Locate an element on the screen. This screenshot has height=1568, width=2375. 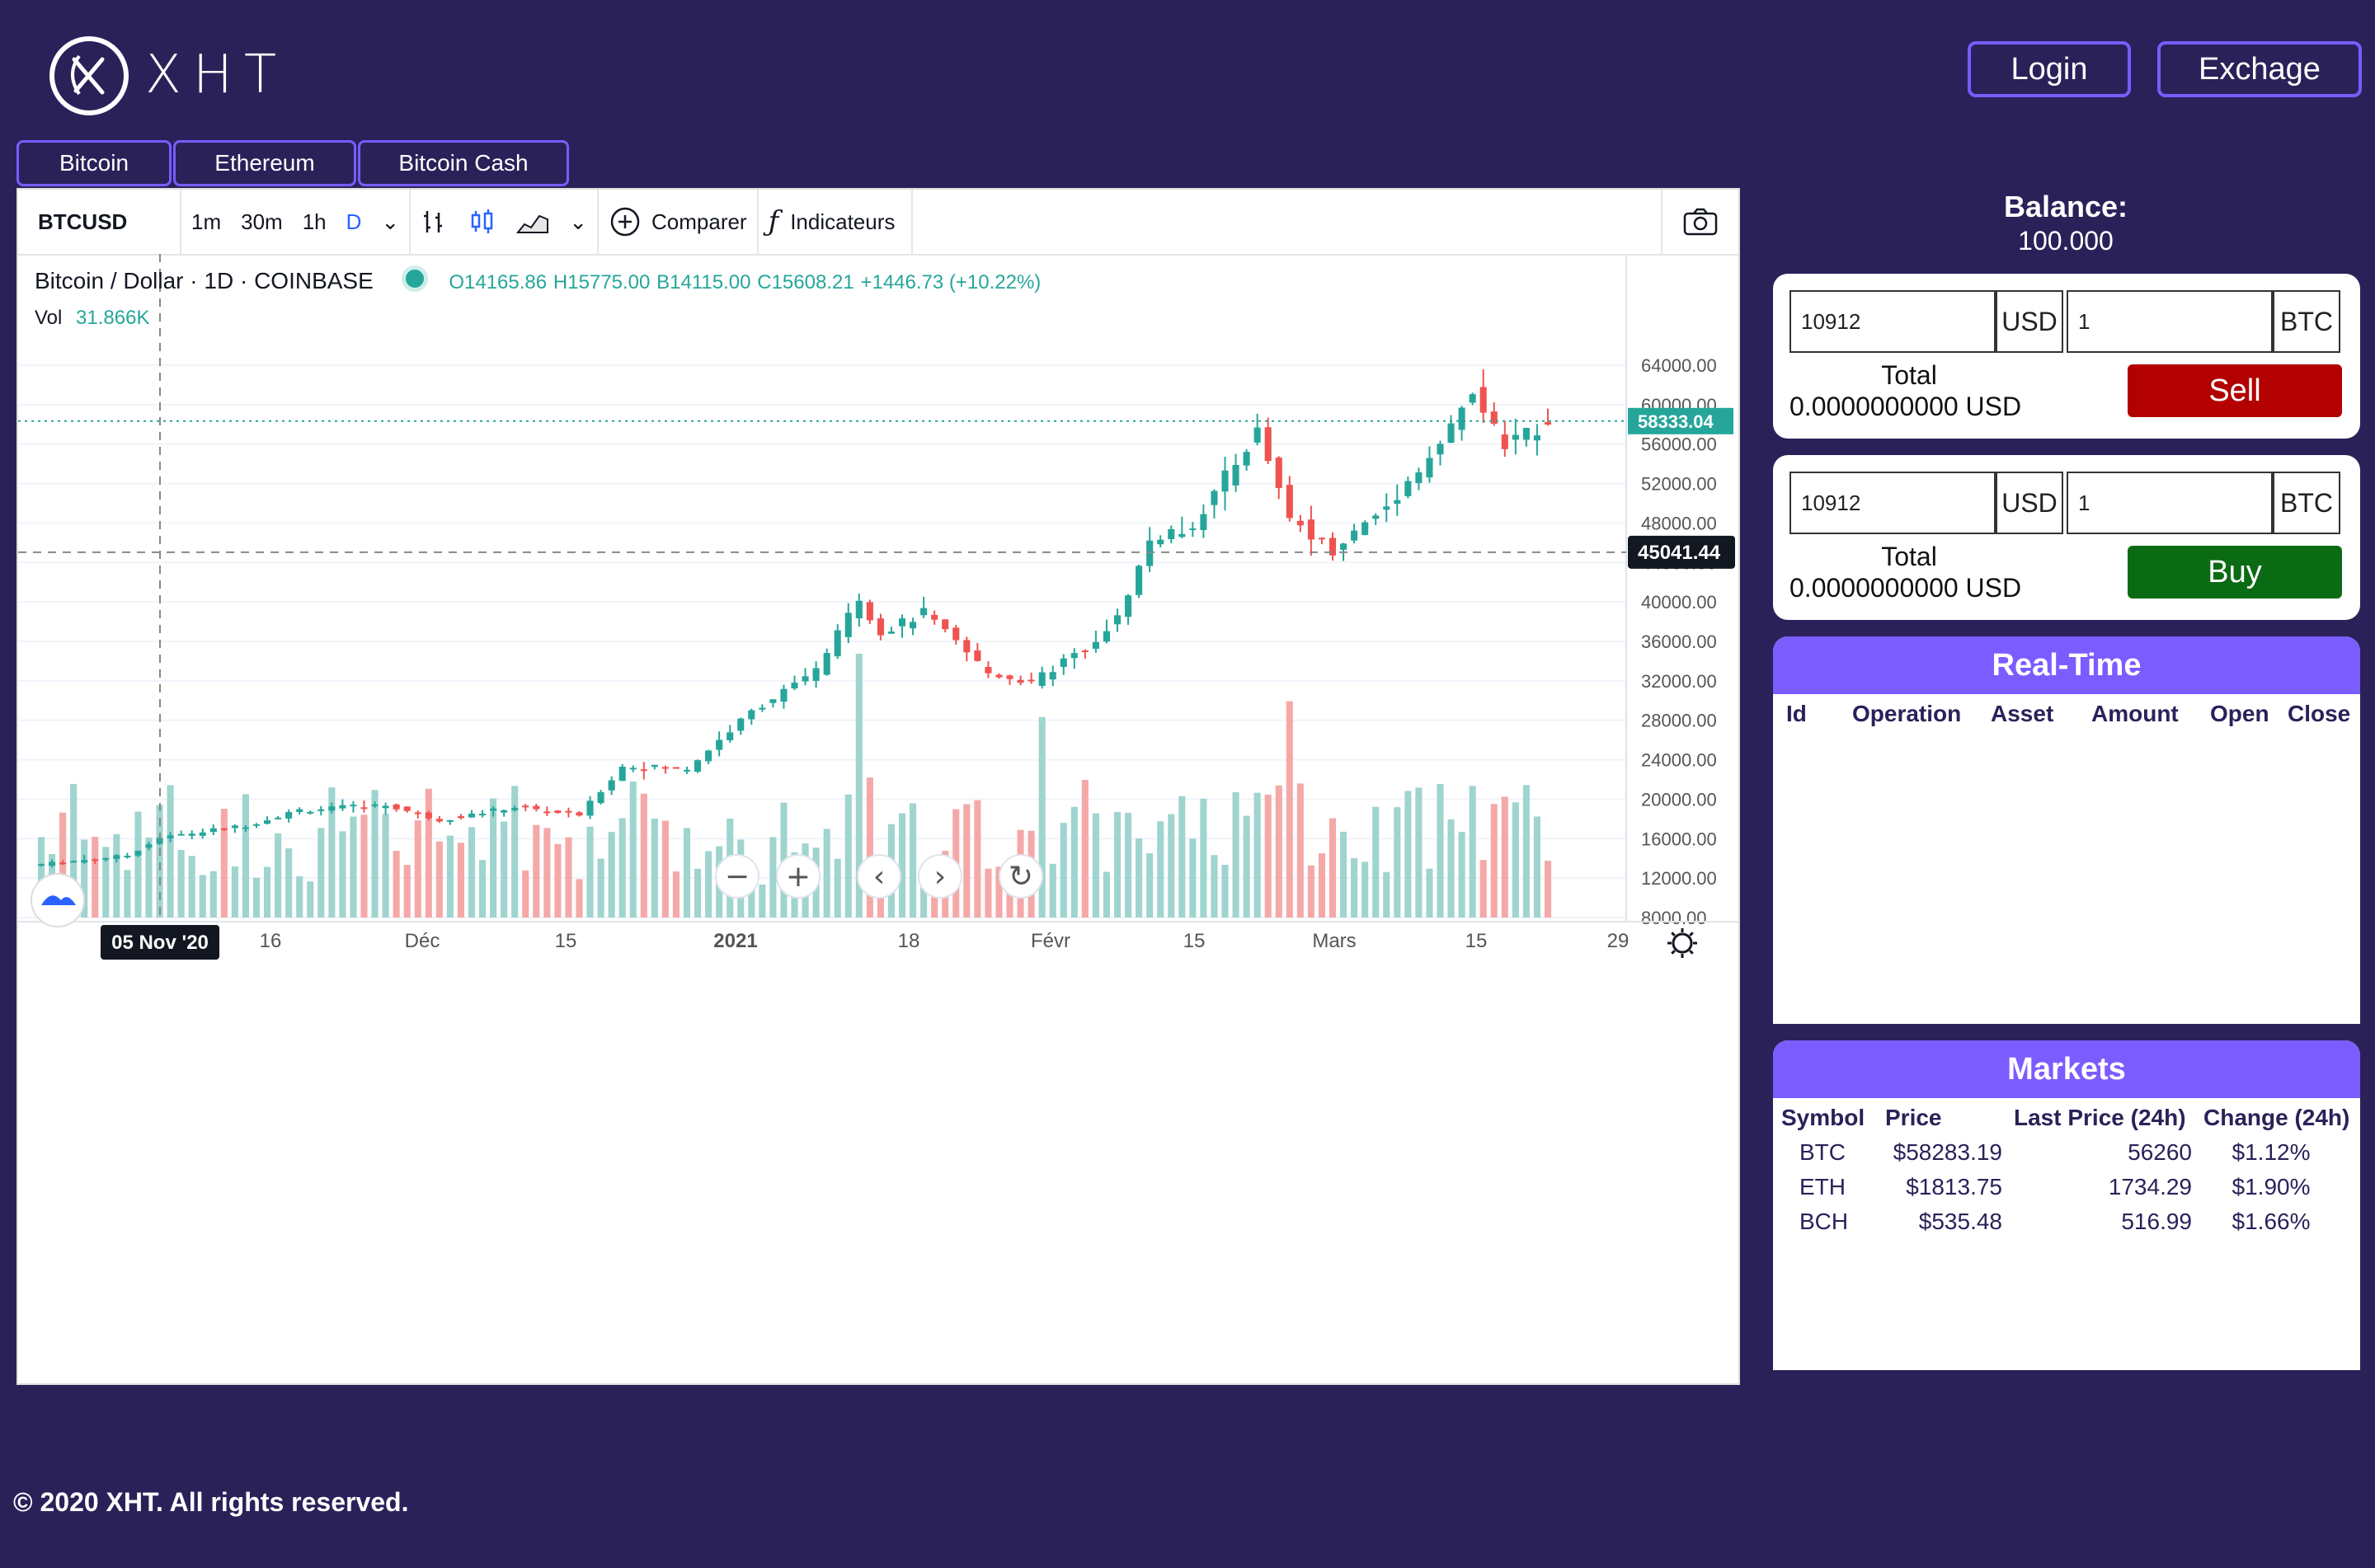
camera-icon is located at coordinates (1700, 222).